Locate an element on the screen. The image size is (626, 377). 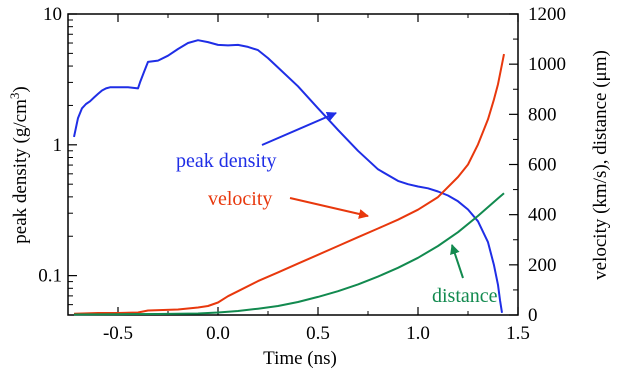
y-left-tick-label: 1 is located at coordinates (58, 145).